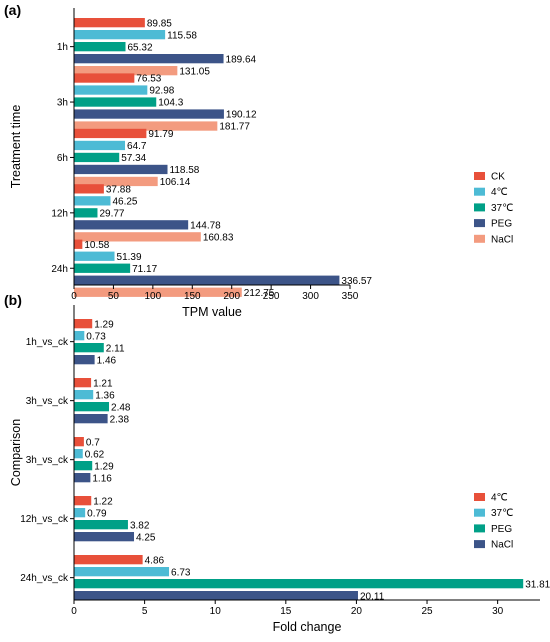 This screenshot has width=550, height=642. I want to click on data-label-3h-ck-1: 76.53, so click(148, 79).